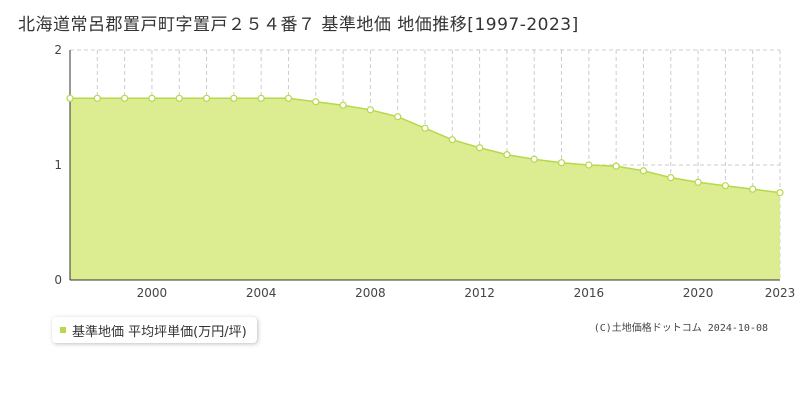 The width and height of the screenshot is (800, 400). What do you see at coordinates (680, 328) in the screenshot?
I see `credit-text: (C)土地価格ドットコム 2024-10-08` at bounding box center [680, 328].